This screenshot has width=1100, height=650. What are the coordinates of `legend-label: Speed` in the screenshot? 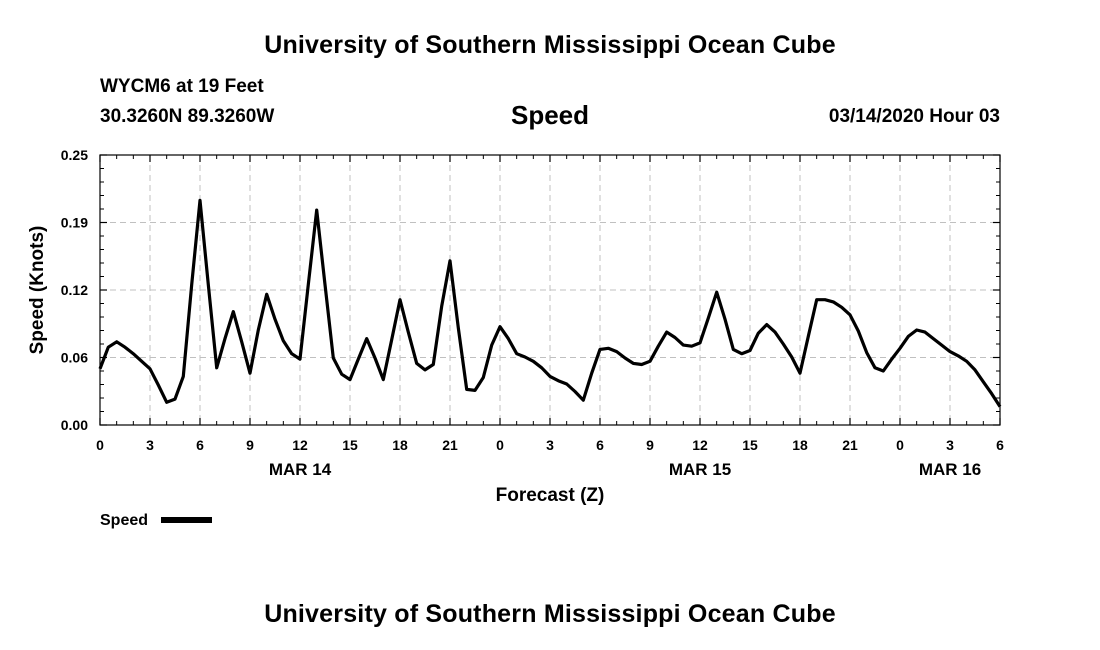 It's located at (124, 520).